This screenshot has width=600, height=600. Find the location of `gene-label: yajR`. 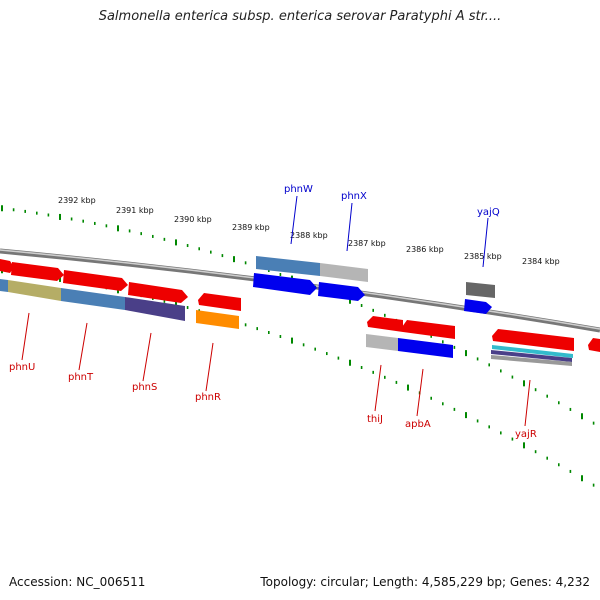

gene-label: yajR is located at coordinates (526, 434).